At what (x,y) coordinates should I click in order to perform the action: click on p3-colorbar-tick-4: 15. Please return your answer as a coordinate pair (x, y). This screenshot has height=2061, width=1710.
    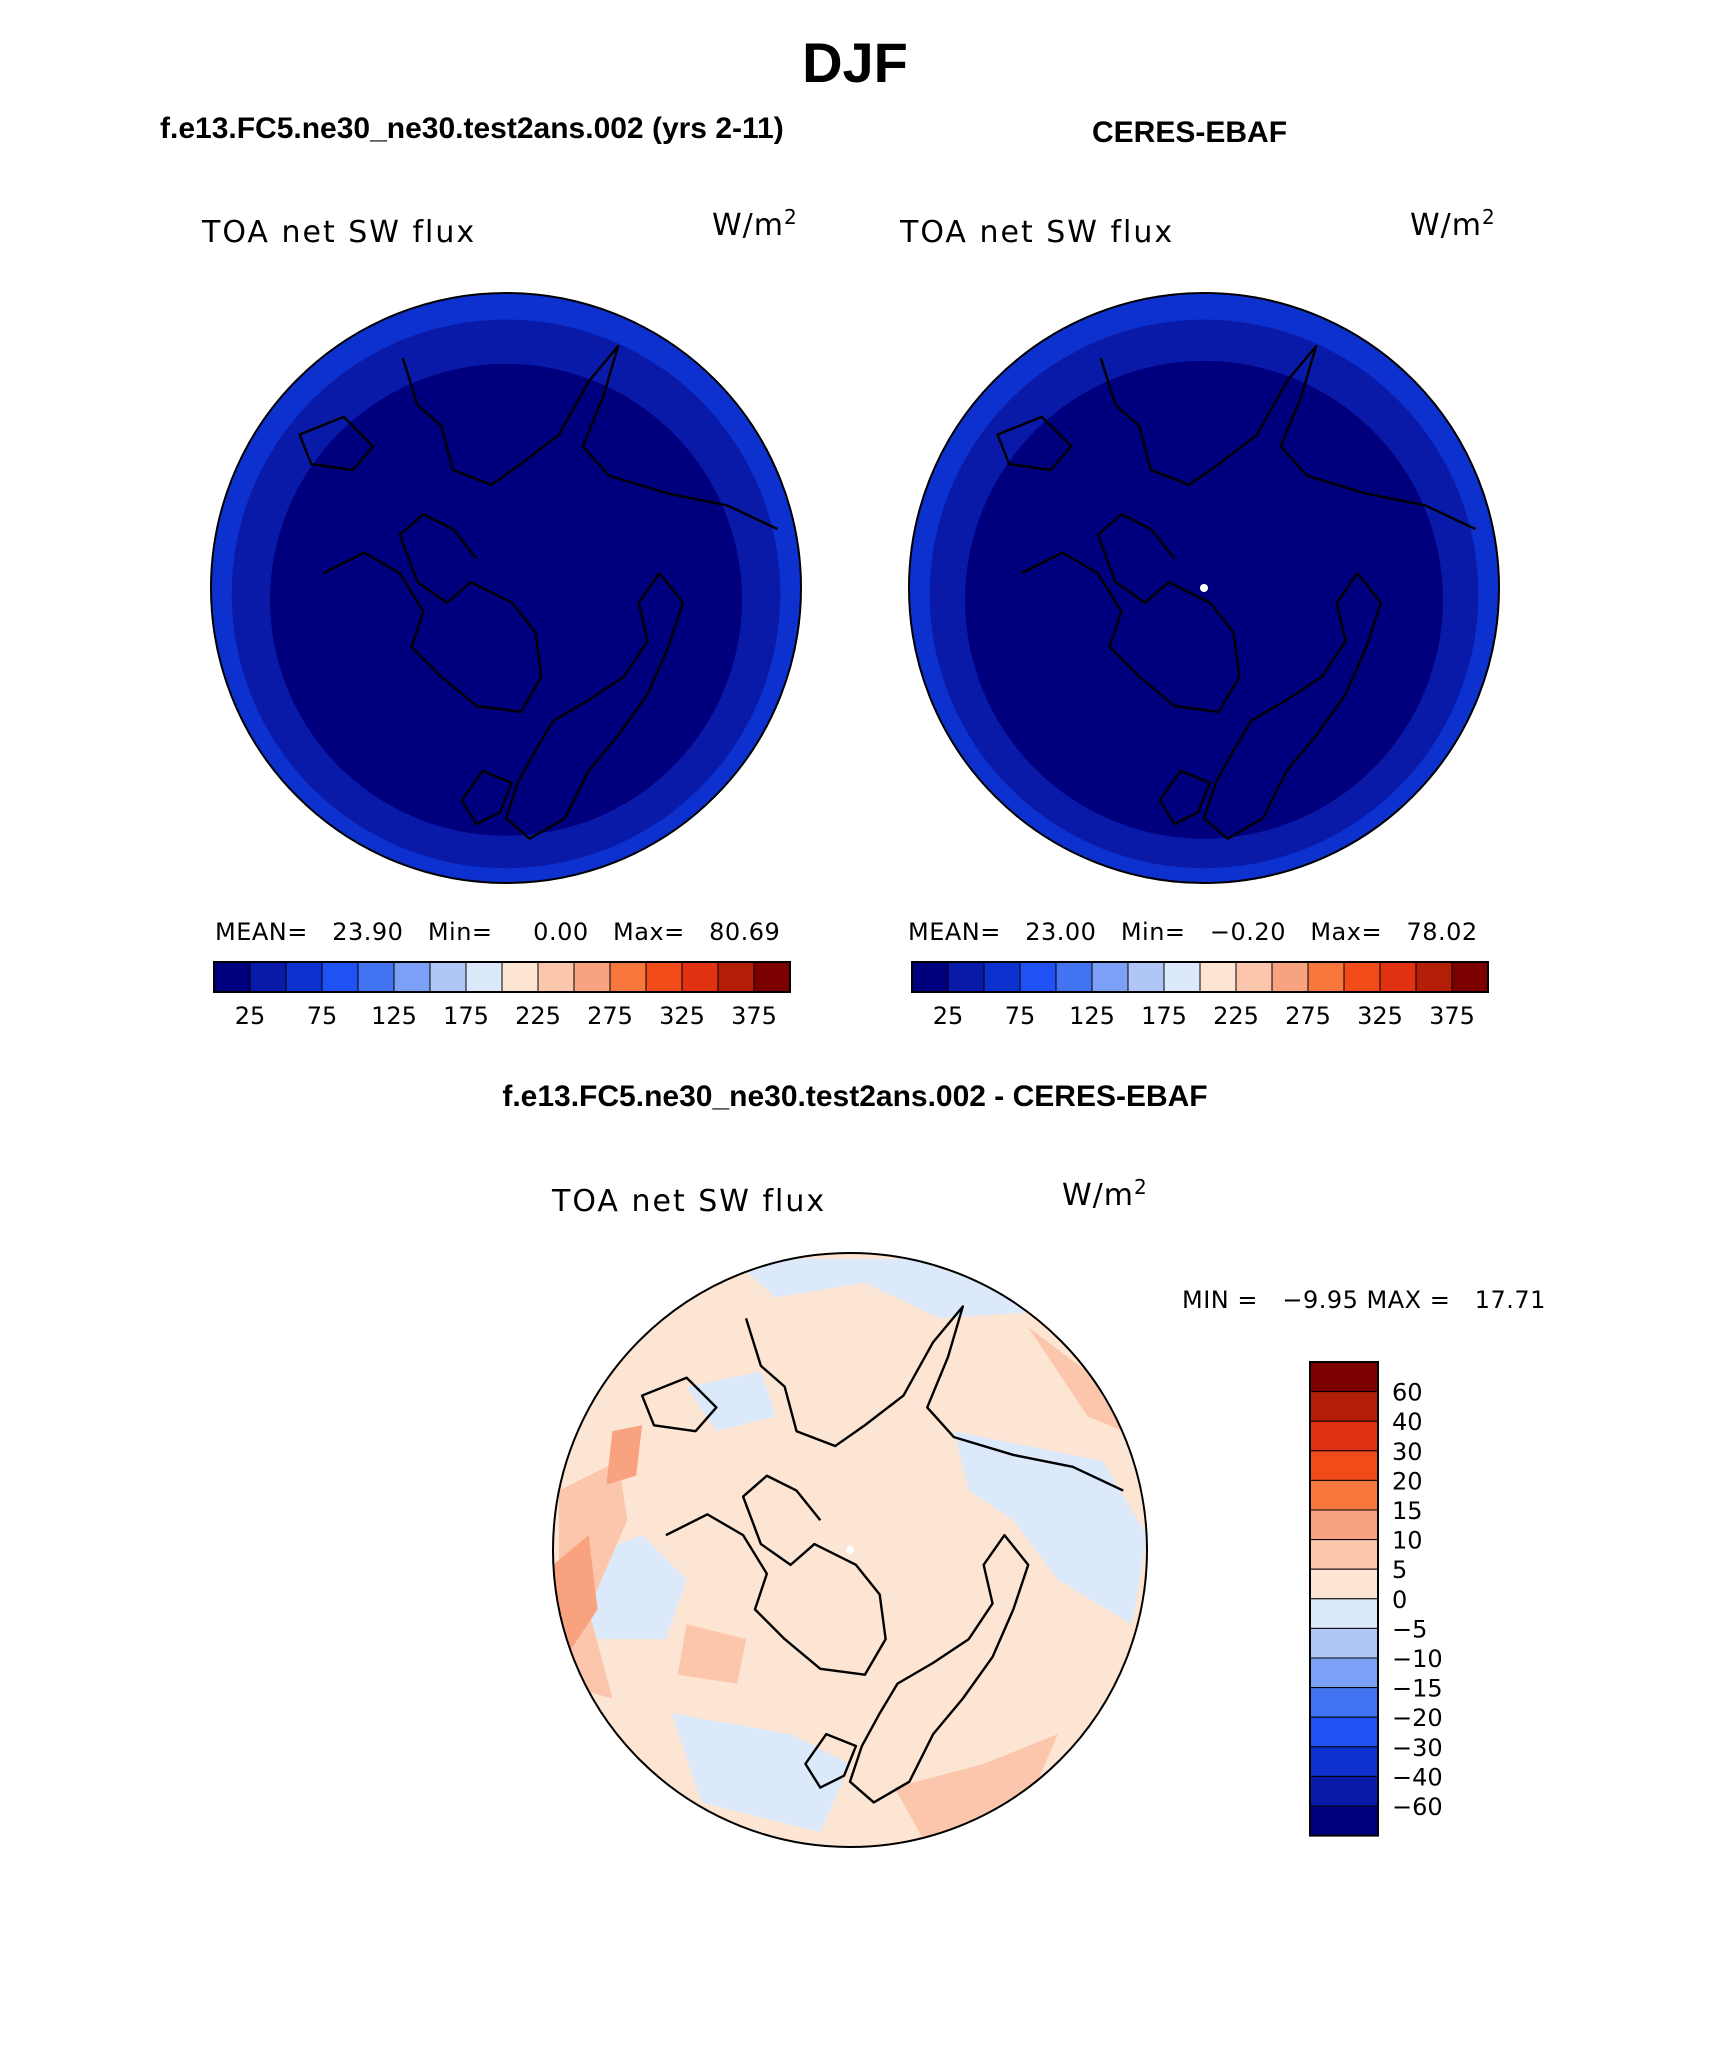
    Looking at the image, I should click on (1407, 1511).